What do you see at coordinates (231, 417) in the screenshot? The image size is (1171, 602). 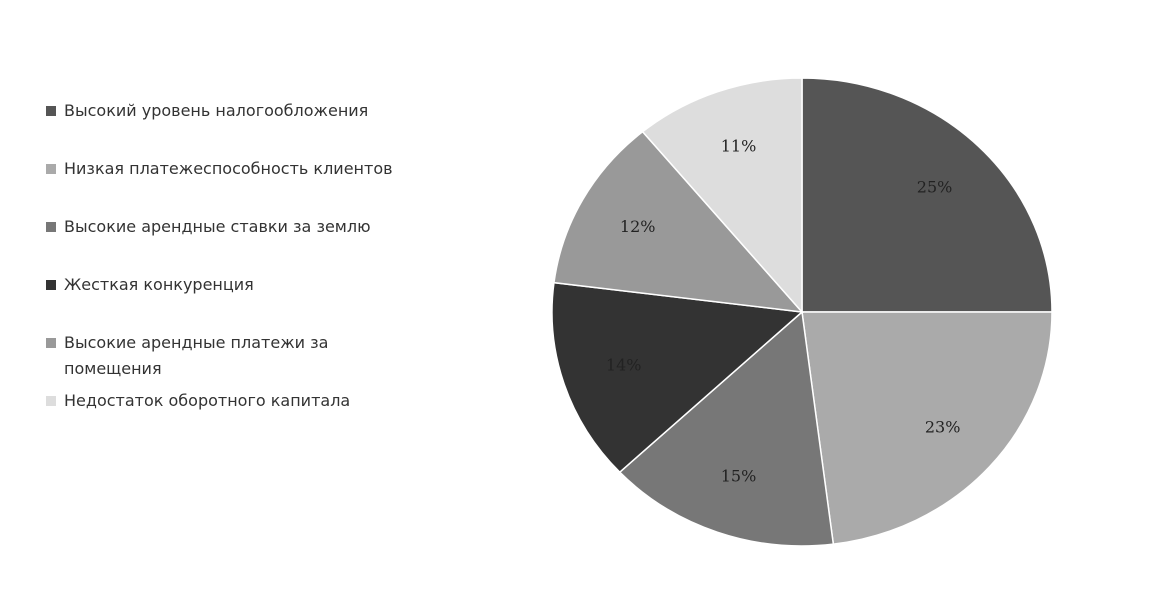 I see `legend-item: Недостаток оборотного капитала` at bounding box center [231, 417].